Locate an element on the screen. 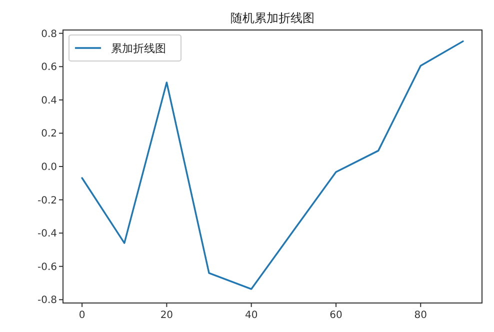 Image resolution: width=494 pixels, height=332 pixels. y-tick-label: -0.8 is located at coordinates (47, 300).